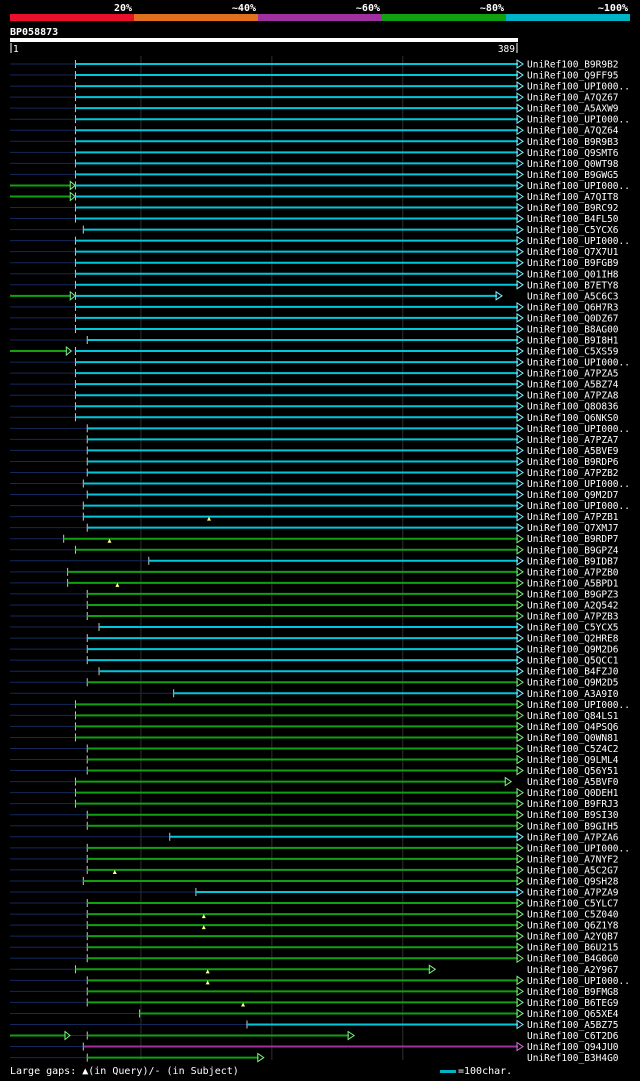 The width and height of the screenshot is (640, 1081). I want to click on hit-label: UniRef100_A7PZB1, so click(573, 517).